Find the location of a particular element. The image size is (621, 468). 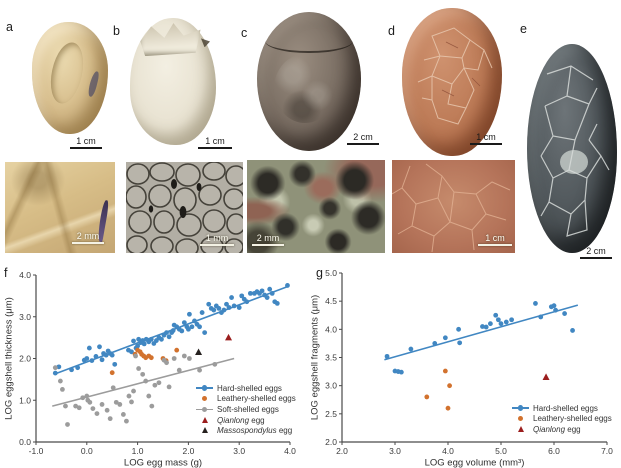

y-tick-label: 2.5 is located at coordinates (331, 414).